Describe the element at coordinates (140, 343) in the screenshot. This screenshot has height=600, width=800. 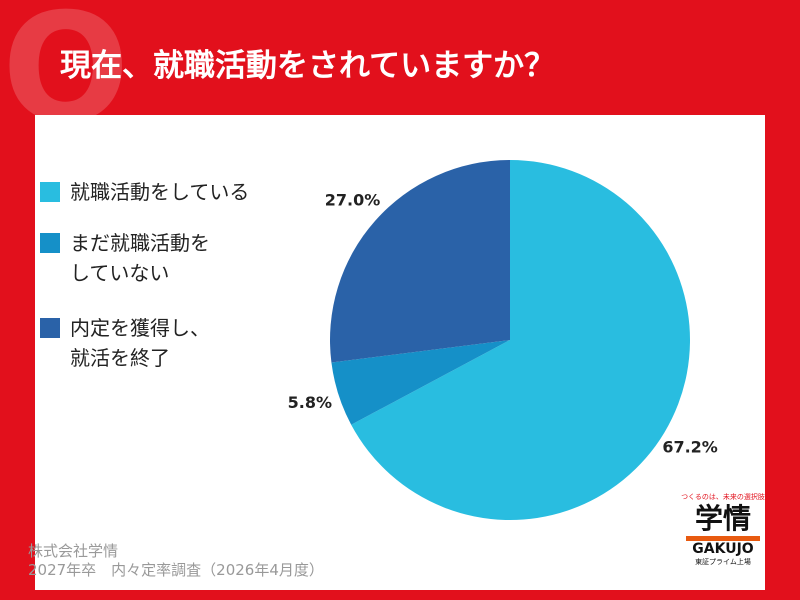
I see `legend-label: 内定を獲得し、 就活を終了` at that location.